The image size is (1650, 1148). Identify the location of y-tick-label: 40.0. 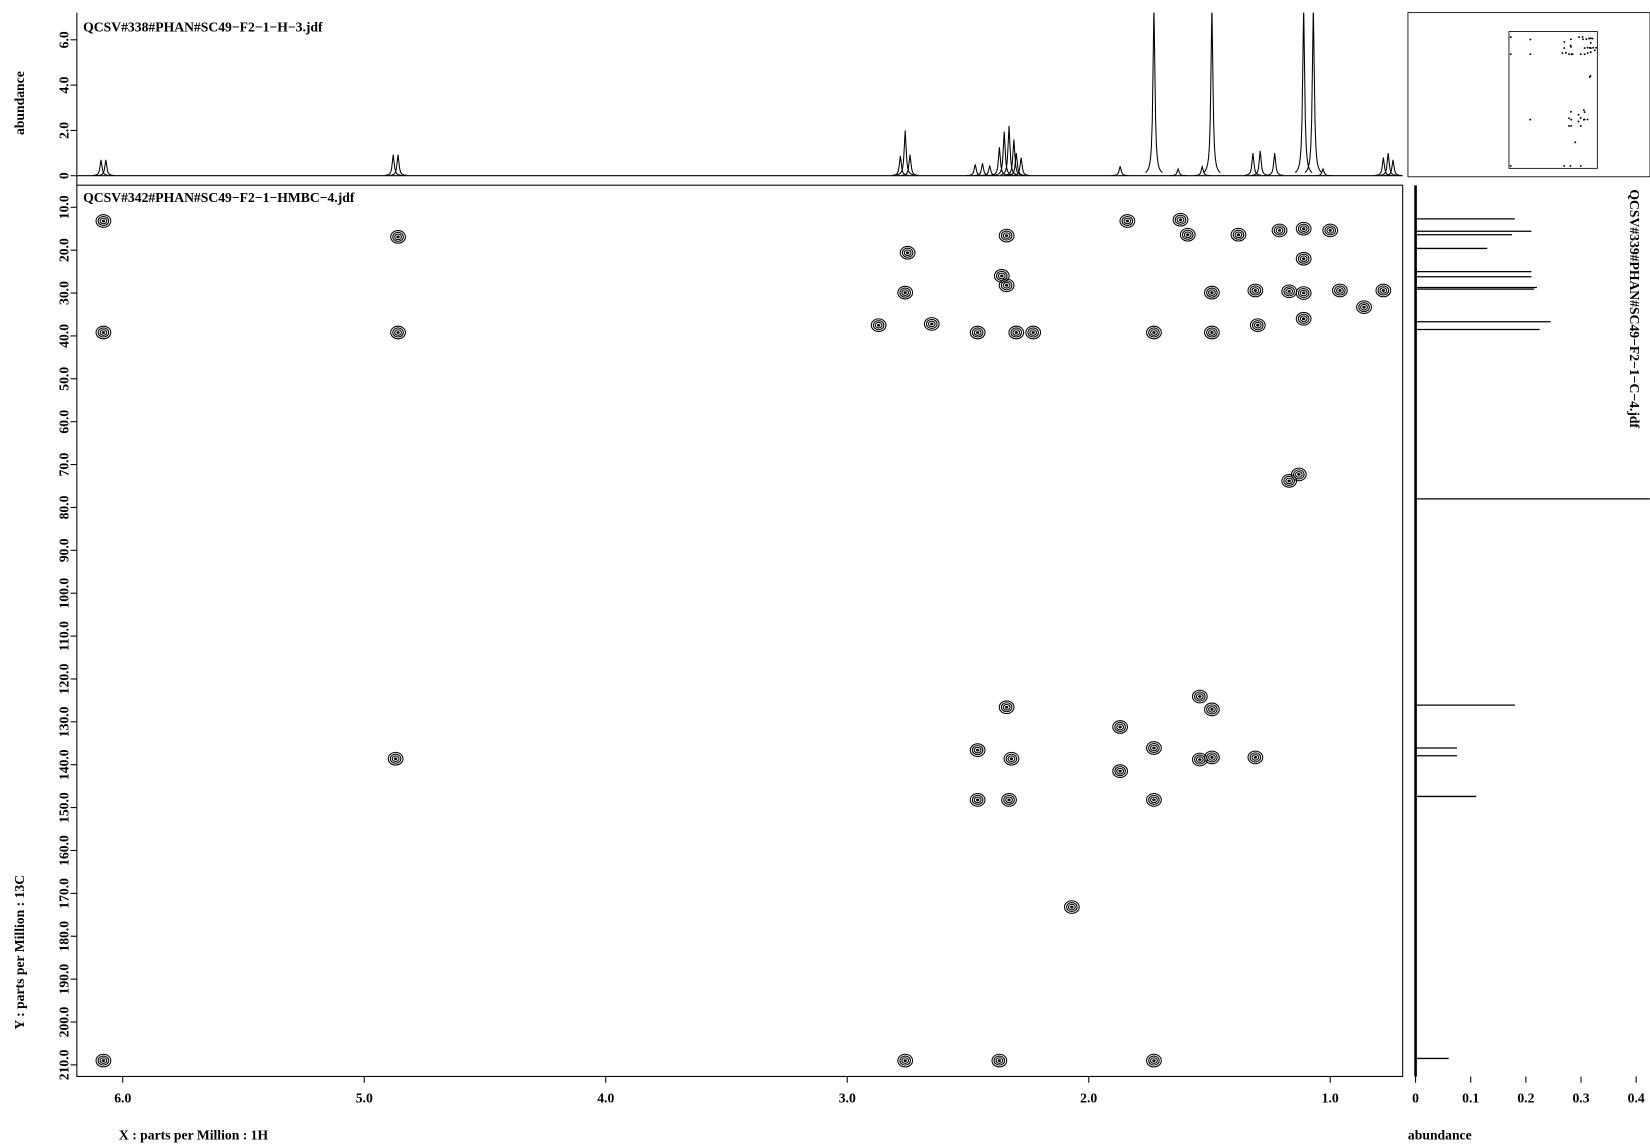
(63, 336).